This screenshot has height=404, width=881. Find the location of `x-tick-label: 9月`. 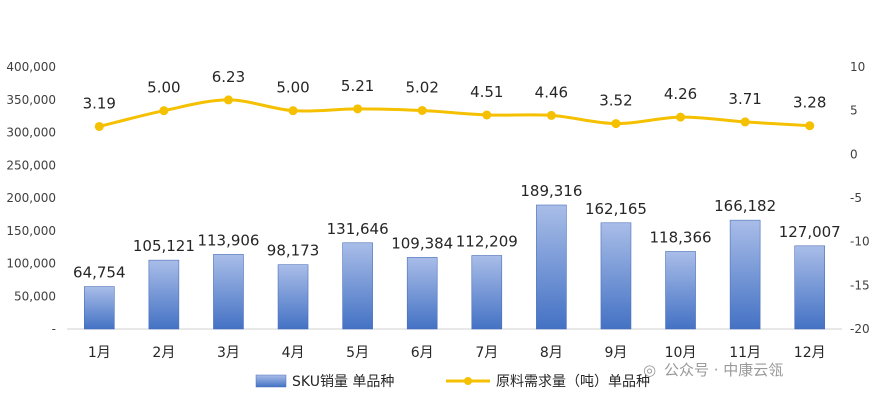

x-tick-label: 9月 is located at coordinates (615, 353).